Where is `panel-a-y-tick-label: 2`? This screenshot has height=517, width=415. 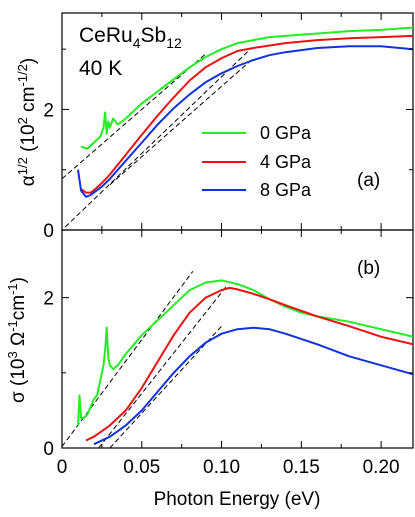 panel-a-y-tick-label: 2 is located at coordinates (48, 110).